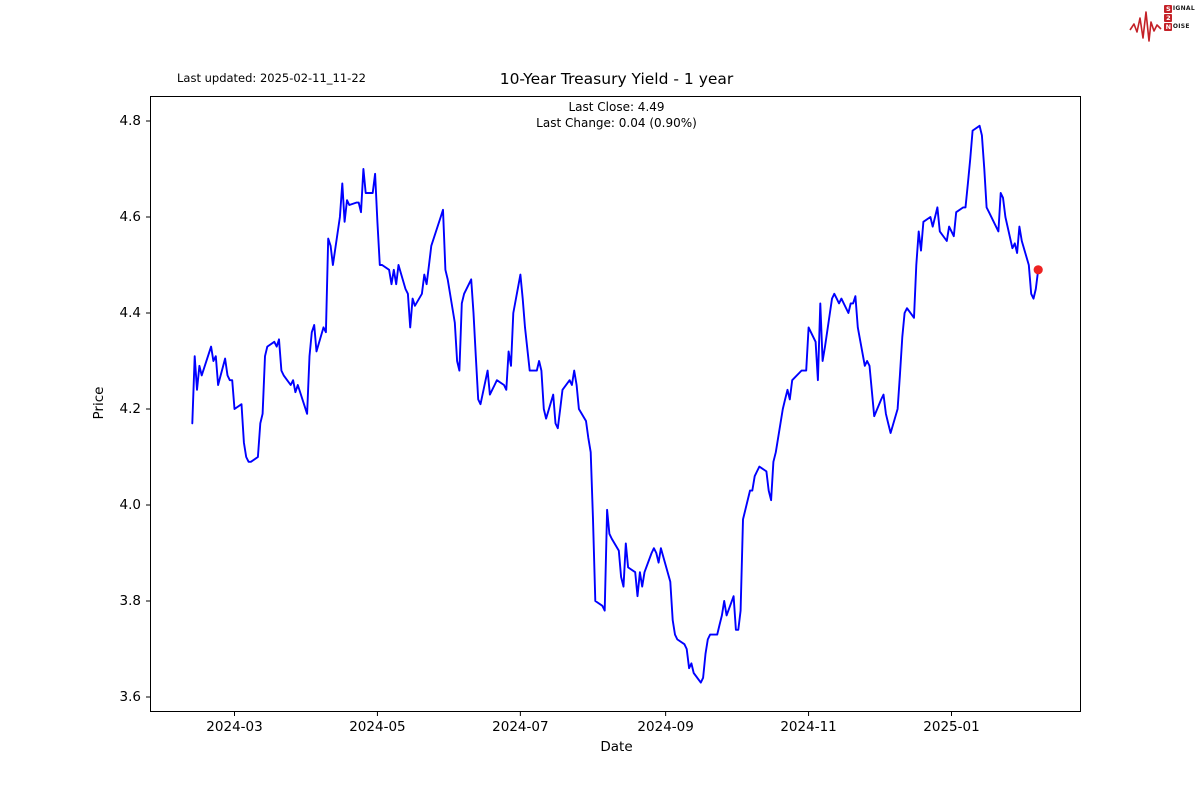 The width and height of the screenshot is (1200, 800). I want to click on x-axis-title: Date, so click(616, 747).